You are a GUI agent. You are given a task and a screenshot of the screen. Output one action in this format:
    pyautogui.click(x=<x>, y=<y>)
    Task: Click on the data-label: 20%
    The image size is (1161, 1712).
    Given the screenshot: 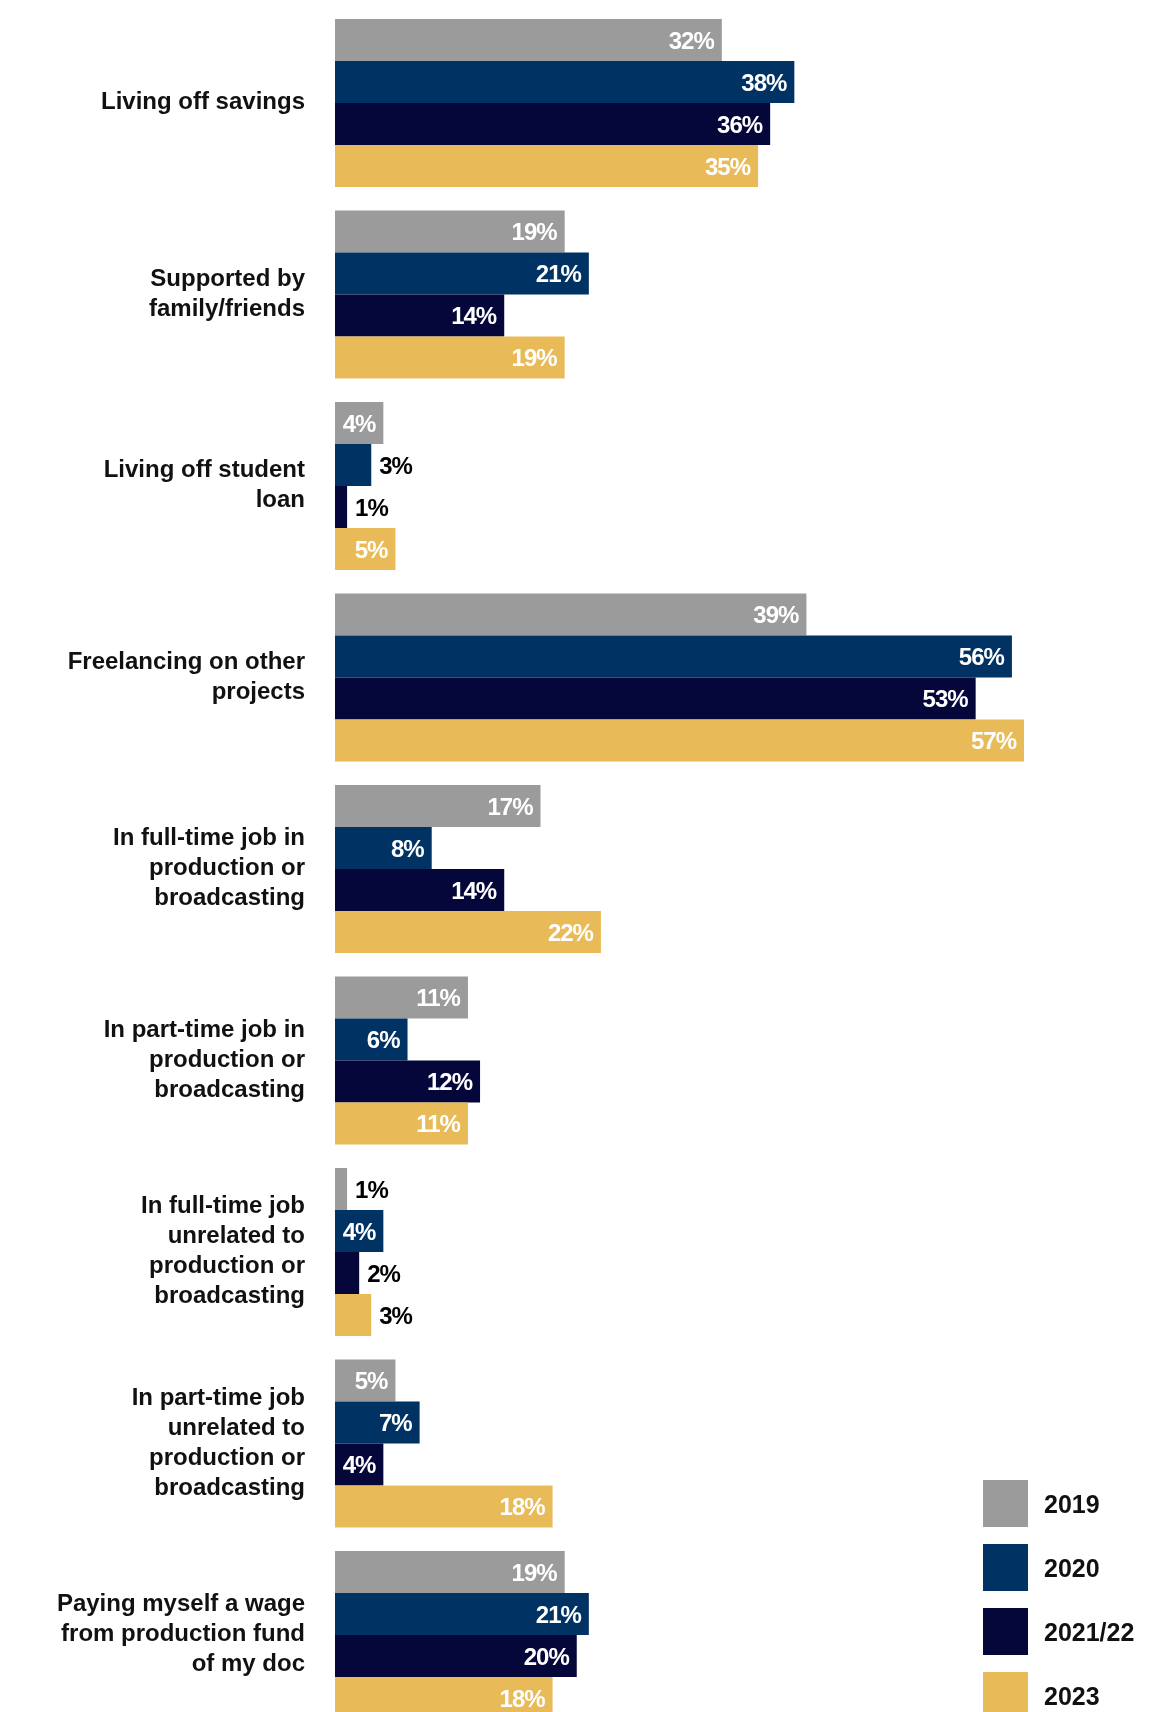 What is the action you would take?
    pyautogui.click(x=546, y=1656)
    